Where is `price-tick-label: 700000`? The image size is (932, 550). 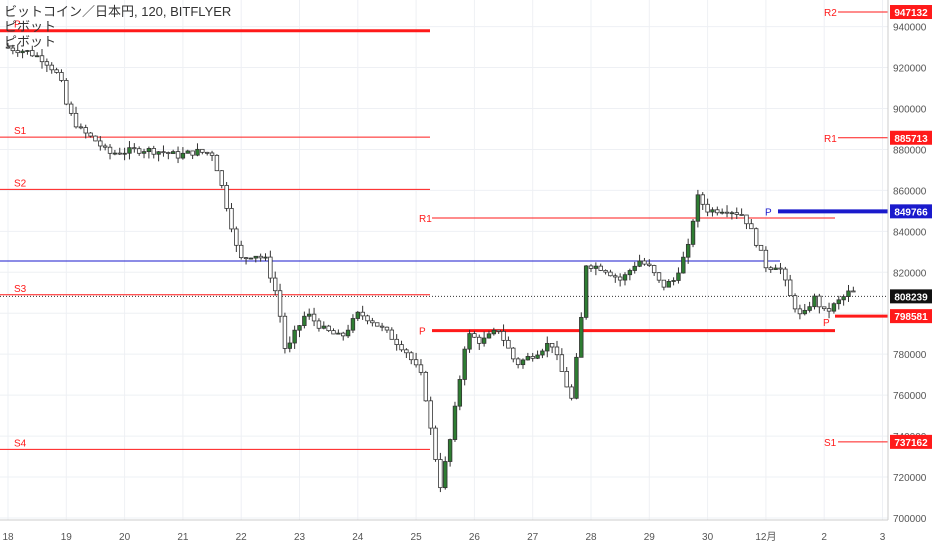 price-tick-label: 700000 is located at coordinates (910, 519).